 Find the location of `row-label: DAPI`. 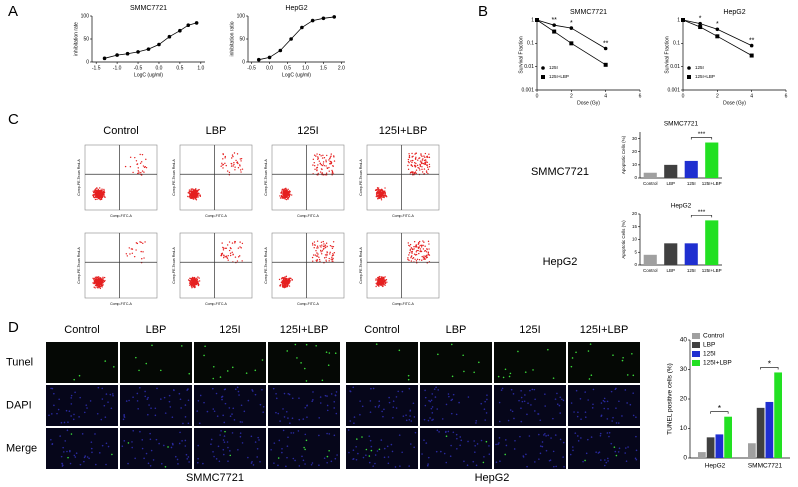

row-label: DAPI is located at coordinates (19, 405).